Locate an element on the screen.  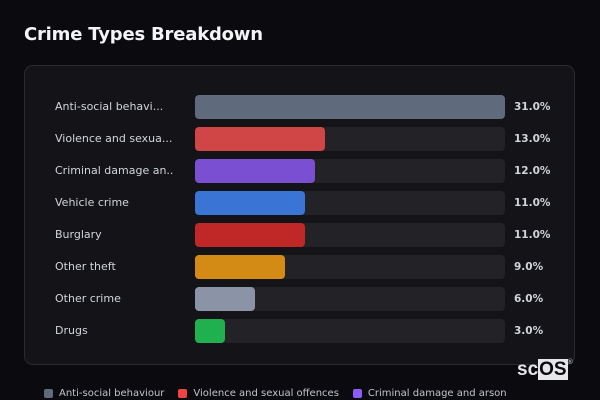
bar-row: Criminal damage an... 12.0% is located at coordinates (299, 171).